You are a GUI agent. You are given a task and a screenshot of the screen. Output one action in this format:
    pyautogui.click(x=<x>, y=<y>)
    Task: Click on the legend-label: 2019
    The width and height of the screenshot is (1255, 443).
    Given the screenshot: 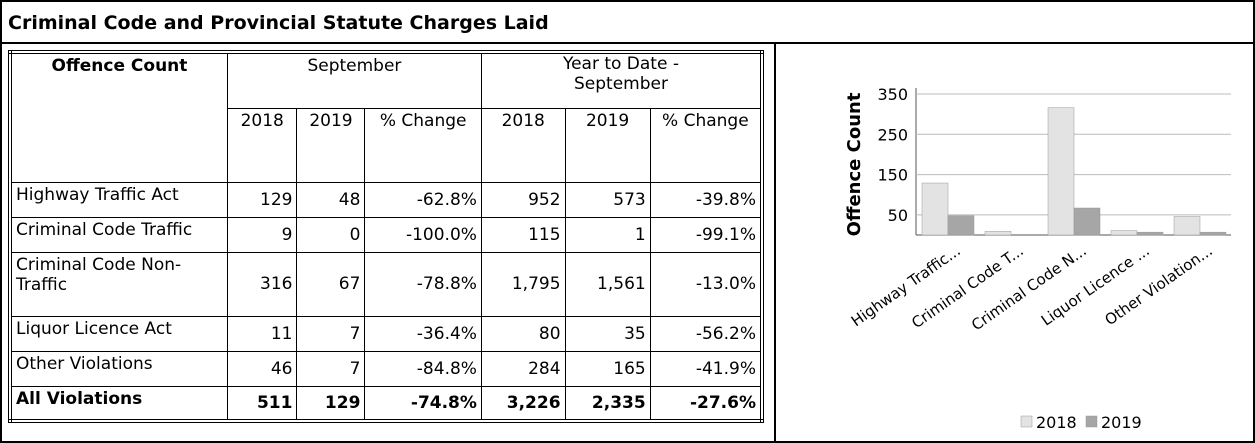 What is the action you would take?
    pyautogui.click(x=1121, y=422)
    